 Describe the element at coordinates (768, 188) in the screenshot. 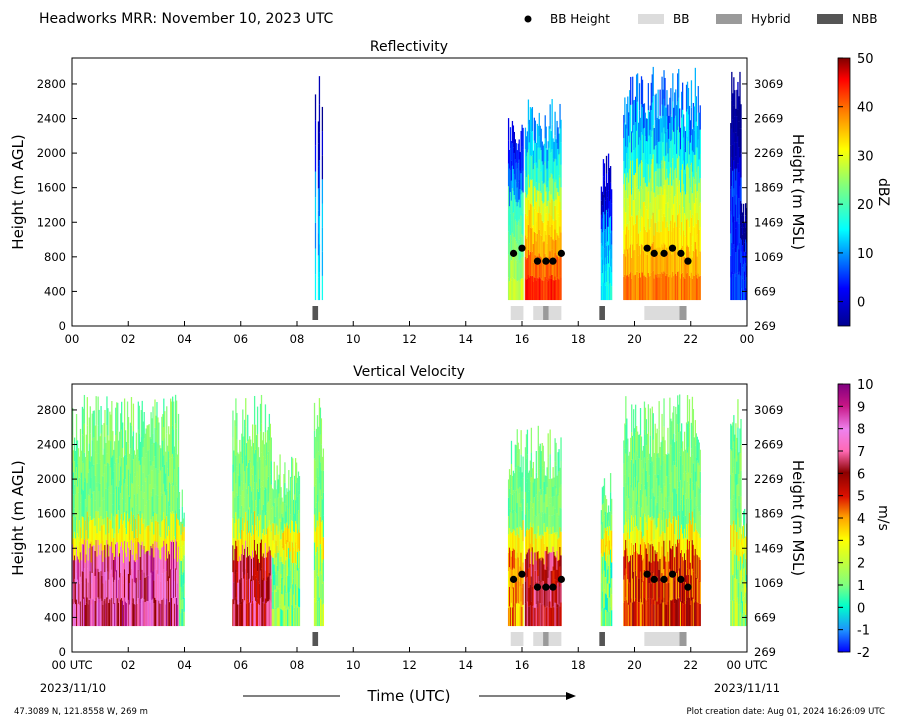

I see `reflectivity-y2tick-label: 1869` at that location.